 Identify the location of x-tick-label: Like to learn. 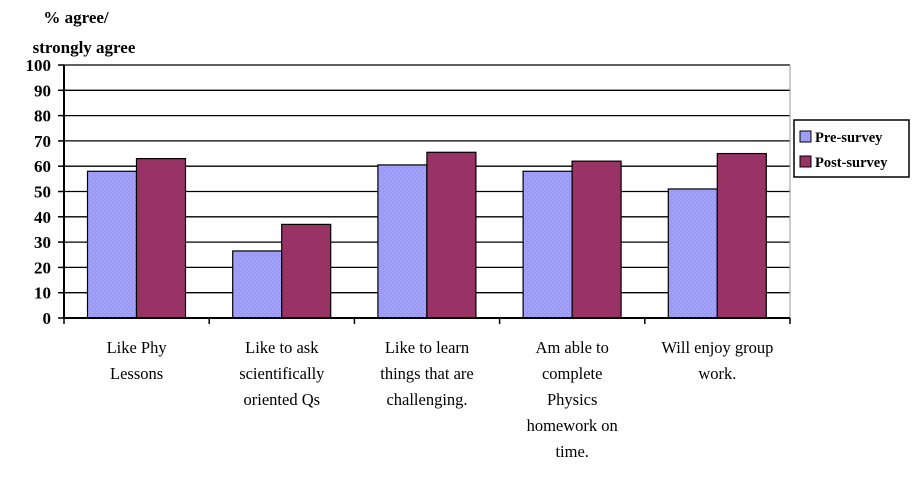
(427, 347).